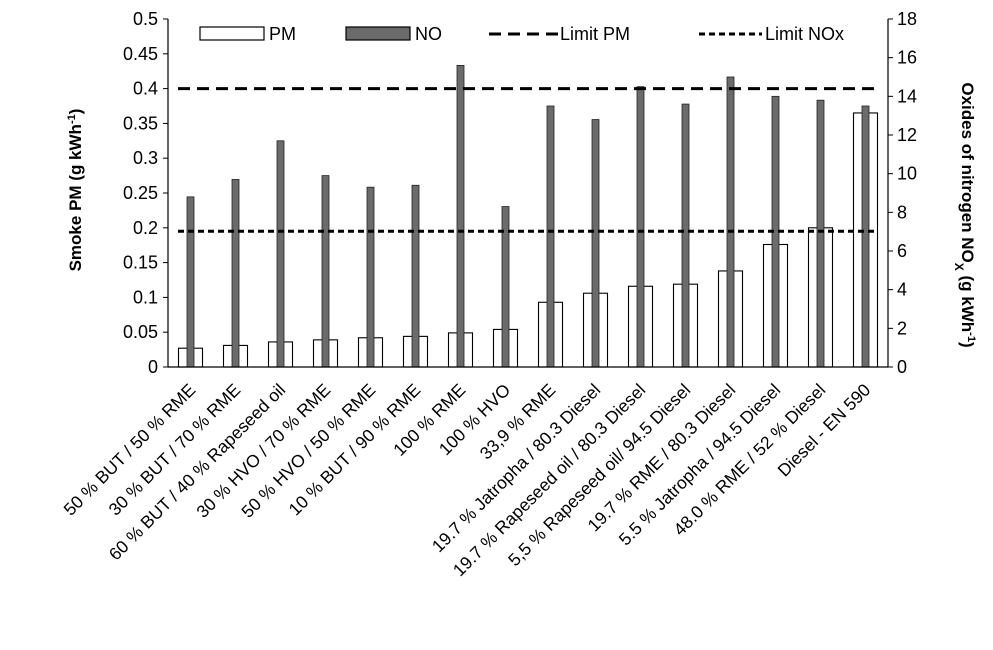  Describe the element at coordinates (145, 158) in the screenshot. I see `y-tick-label: 0.3` at that location.